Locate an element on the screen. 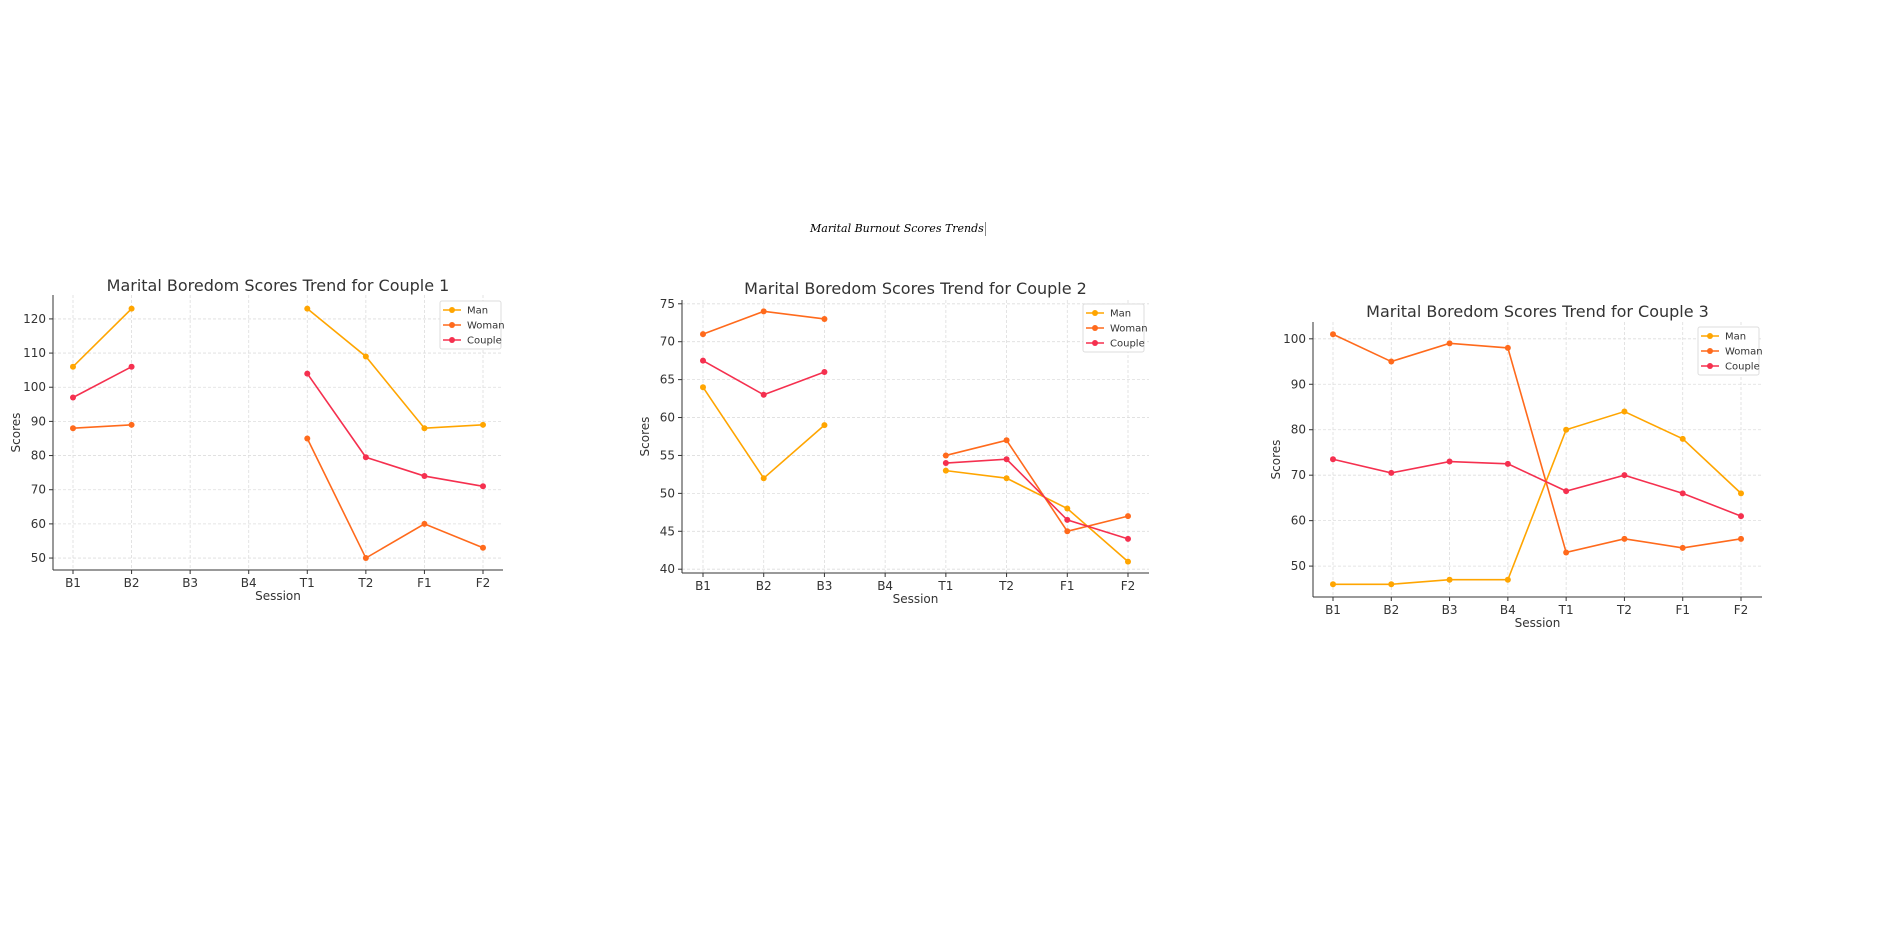  page-title-text: Marital Burnout Scores Trends is located at coordinates (897, 228).